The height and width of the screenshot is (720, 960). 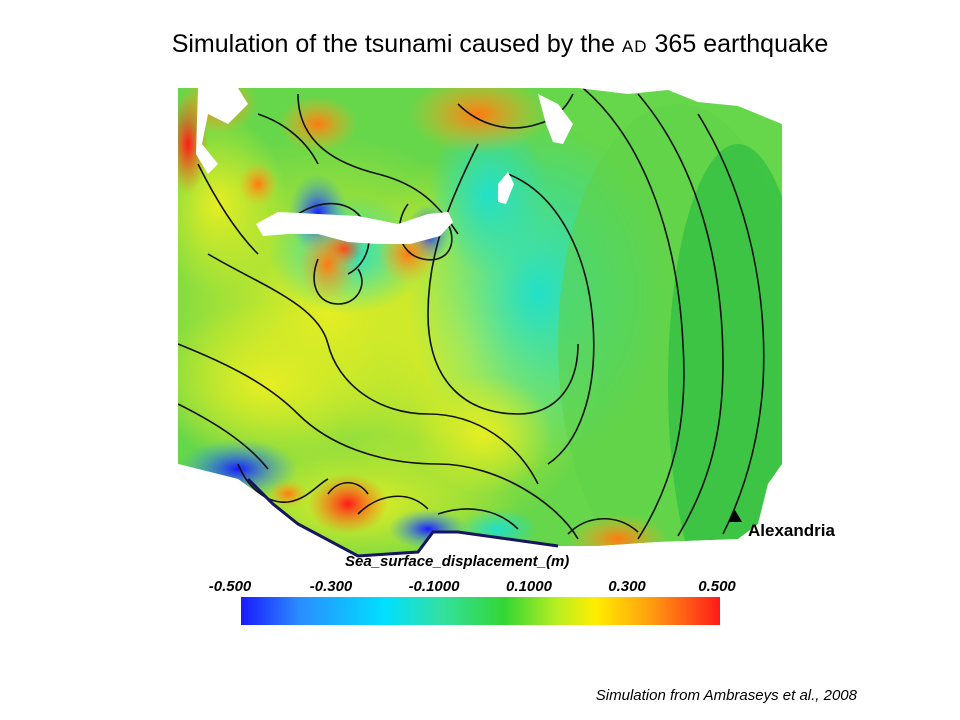 I want to click on alexandria-marker-icon, so click(x=735, y=516).